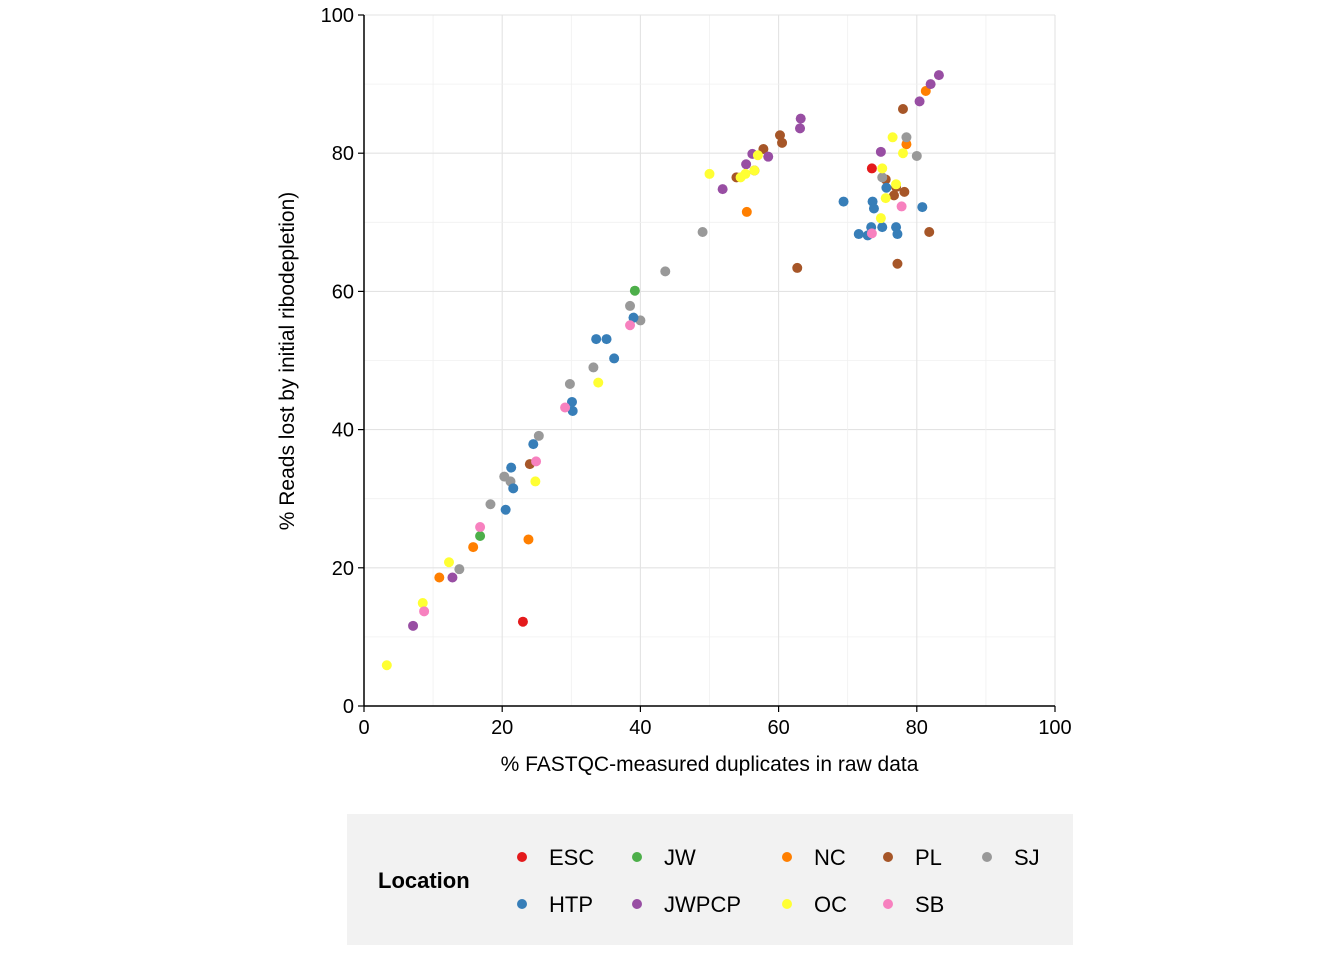  I want to click on legend-marker-oc, so click(787, 904).